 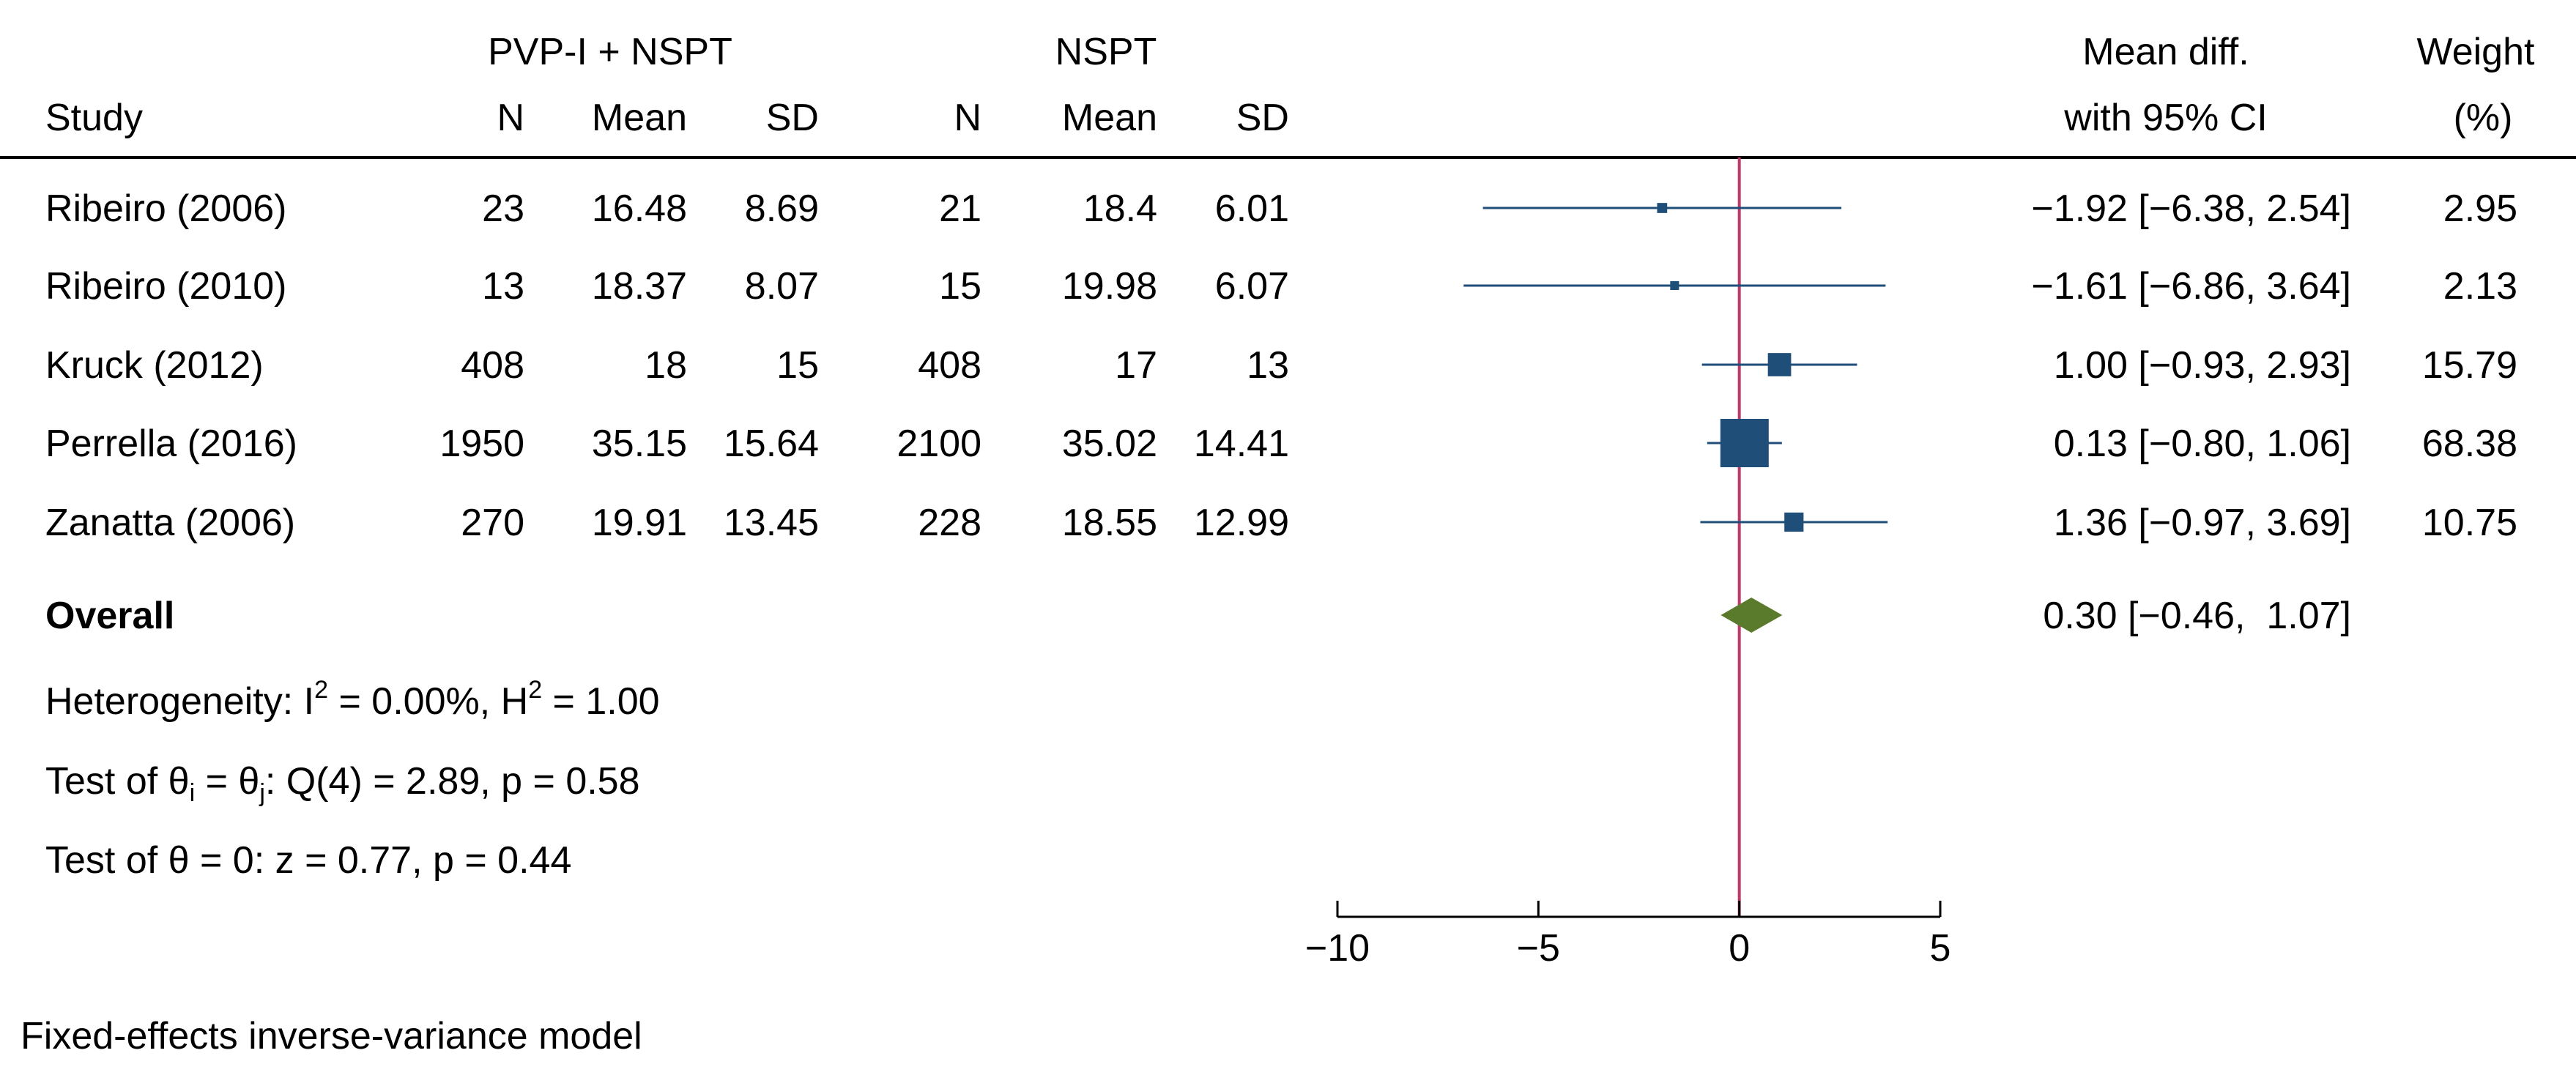 What do you see at coordinates (792, 118) in the screenshot?
I see `header-sd1: SD` at bounding box center [792, 118].